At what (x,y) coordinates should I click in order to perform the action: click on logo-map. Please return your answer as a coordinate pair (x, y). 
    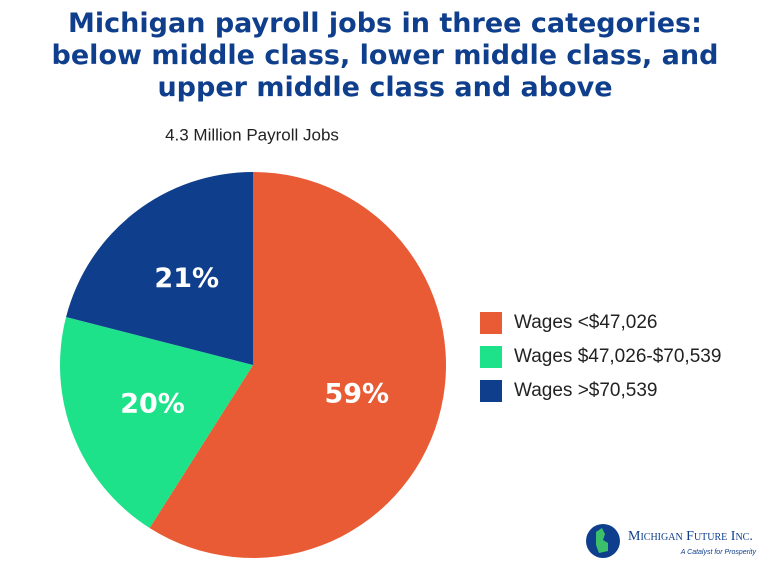
    Looking at the image, I should click on (602, 540).